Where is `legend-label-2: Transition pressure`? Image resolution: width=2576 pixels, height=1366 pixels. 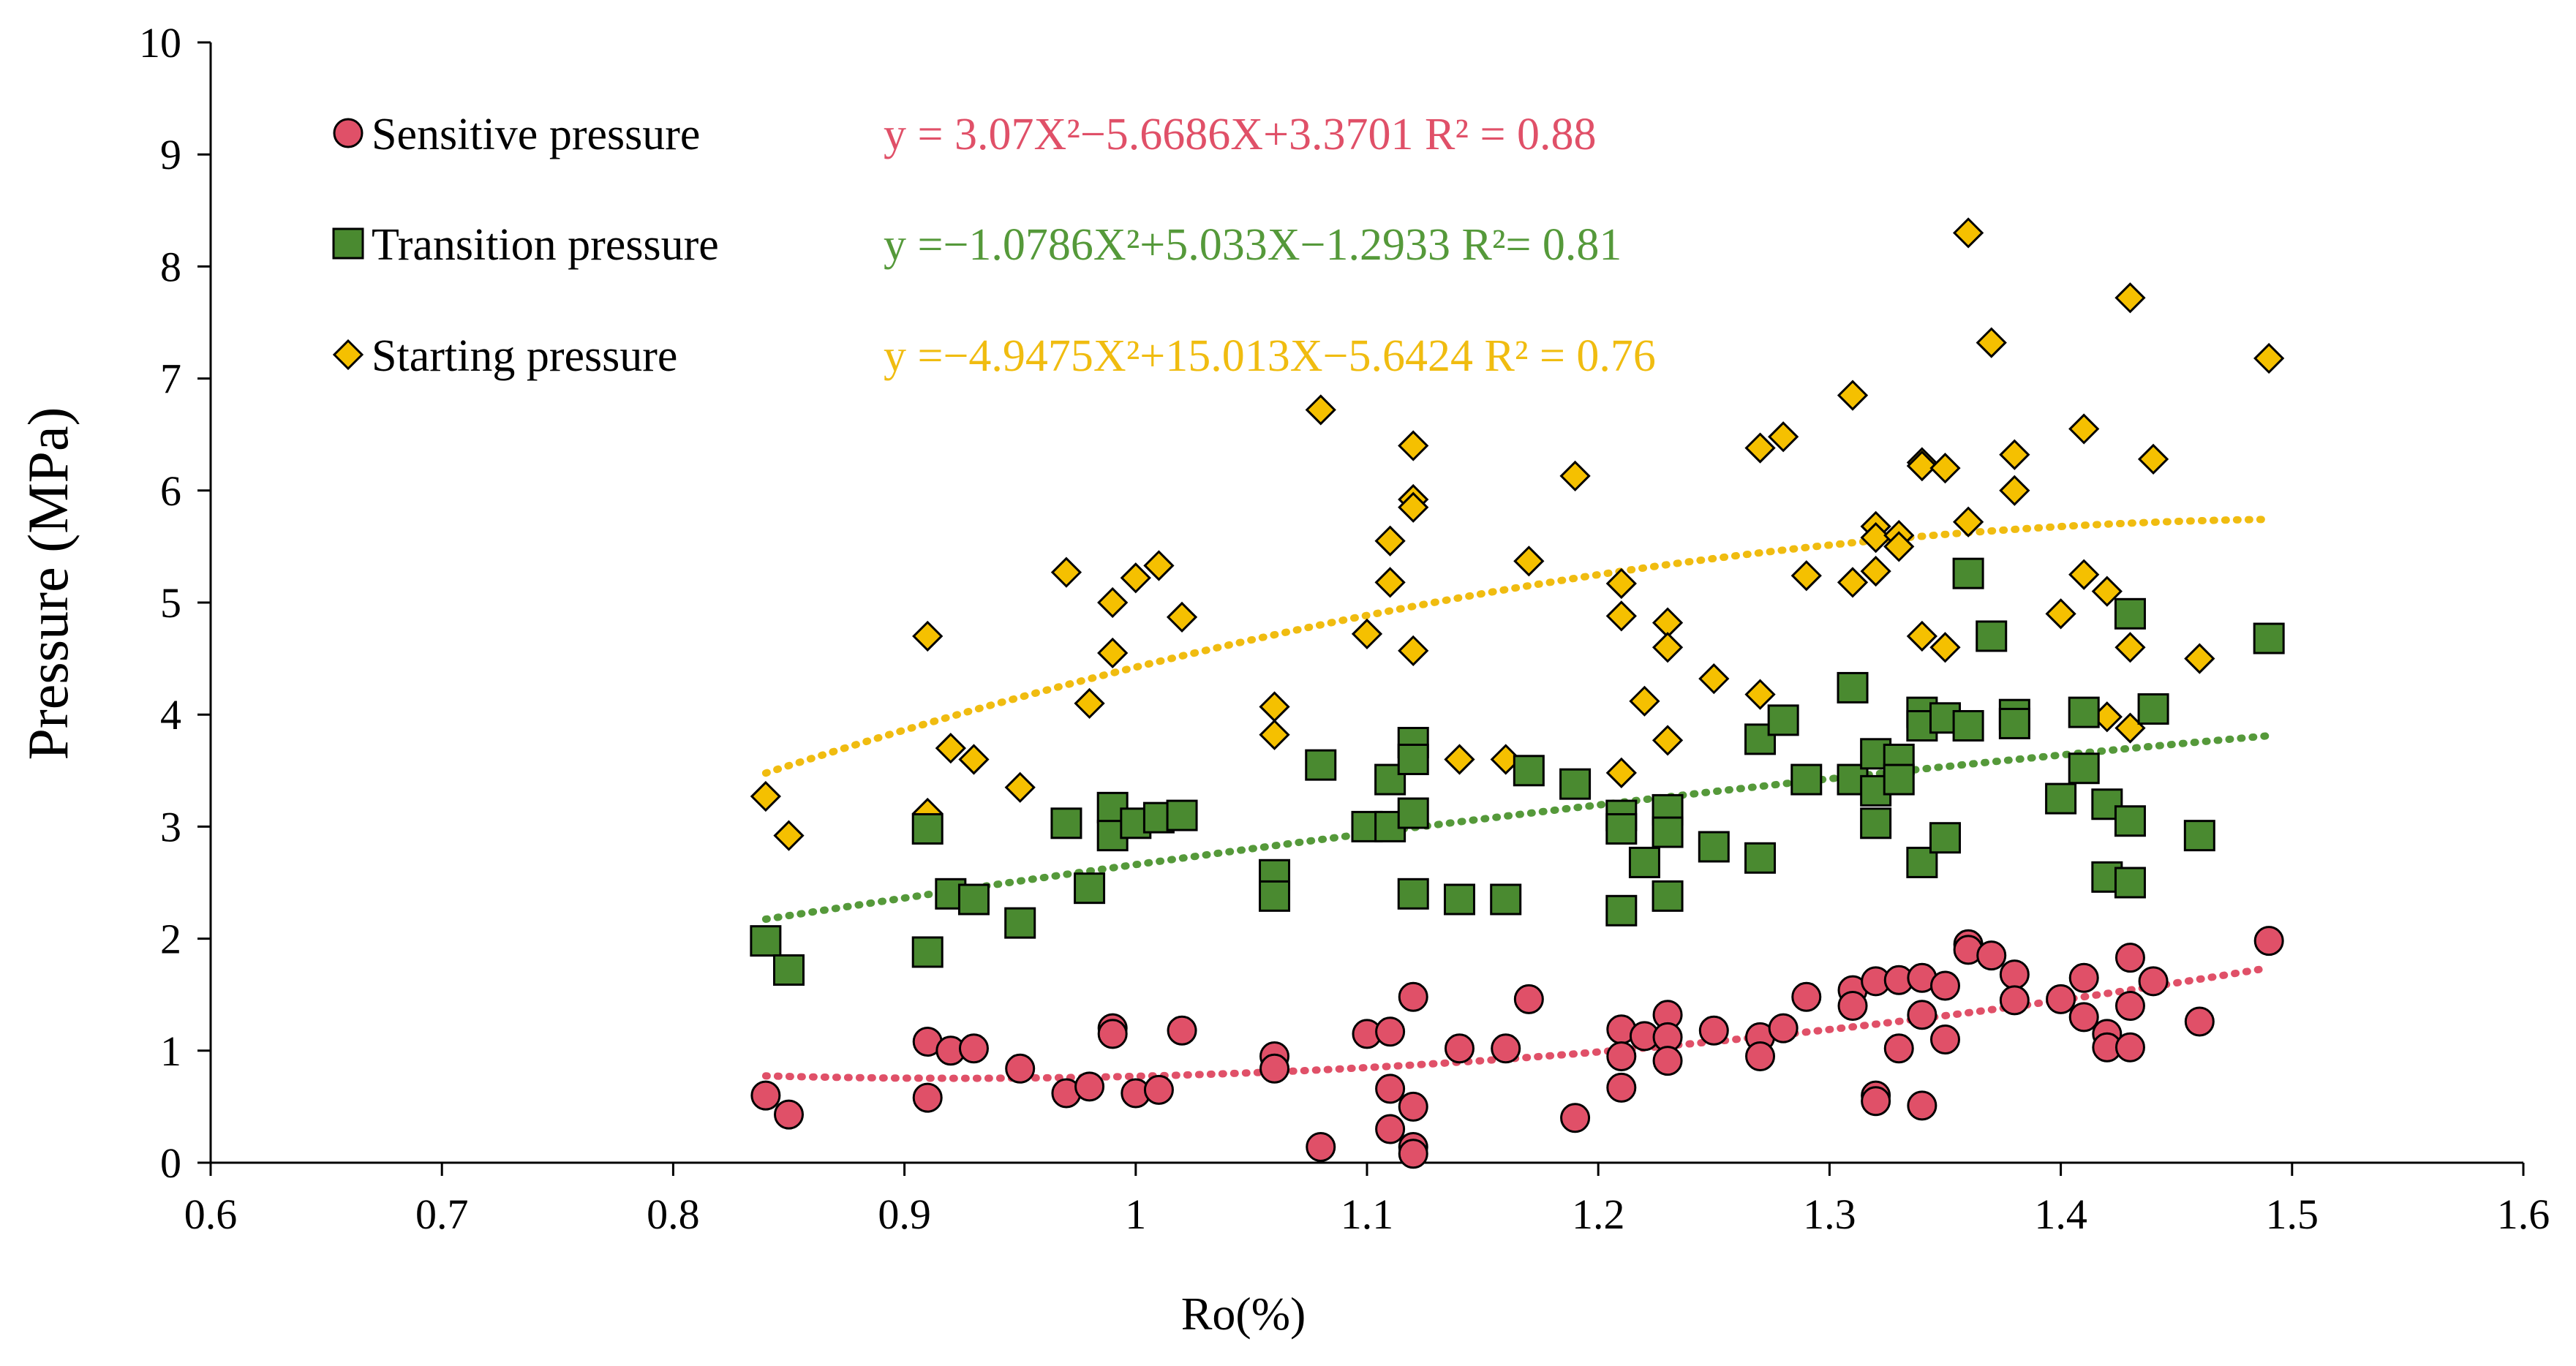 legend-label-2: Transition pressure is located at coordinates (545, 245).